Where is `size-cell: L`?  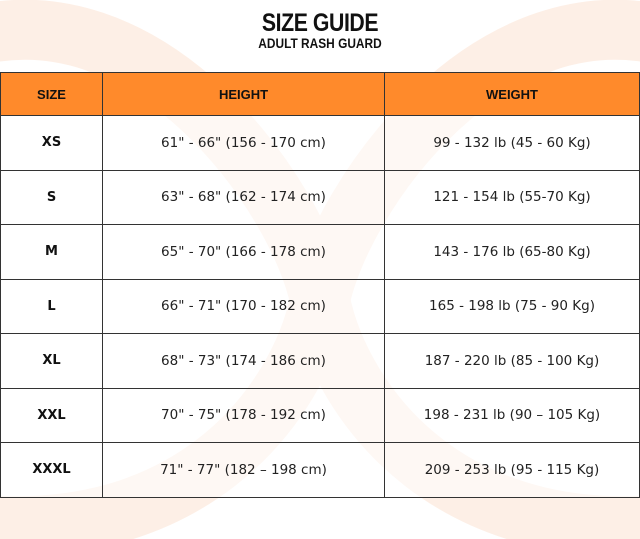
size-cell: L is located at coordinates (51, 306).